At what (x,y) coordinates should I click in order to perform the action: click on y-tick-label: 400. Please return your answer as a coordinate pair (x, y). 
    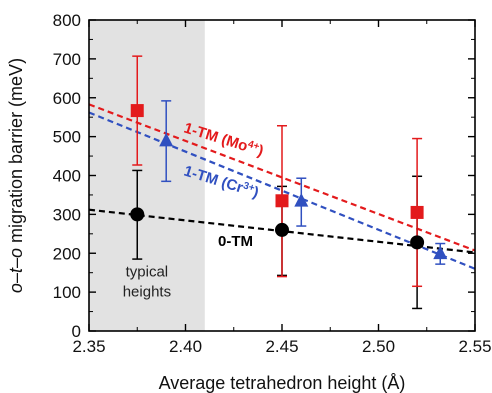
    Looking at the image, I should click on (67, 176).